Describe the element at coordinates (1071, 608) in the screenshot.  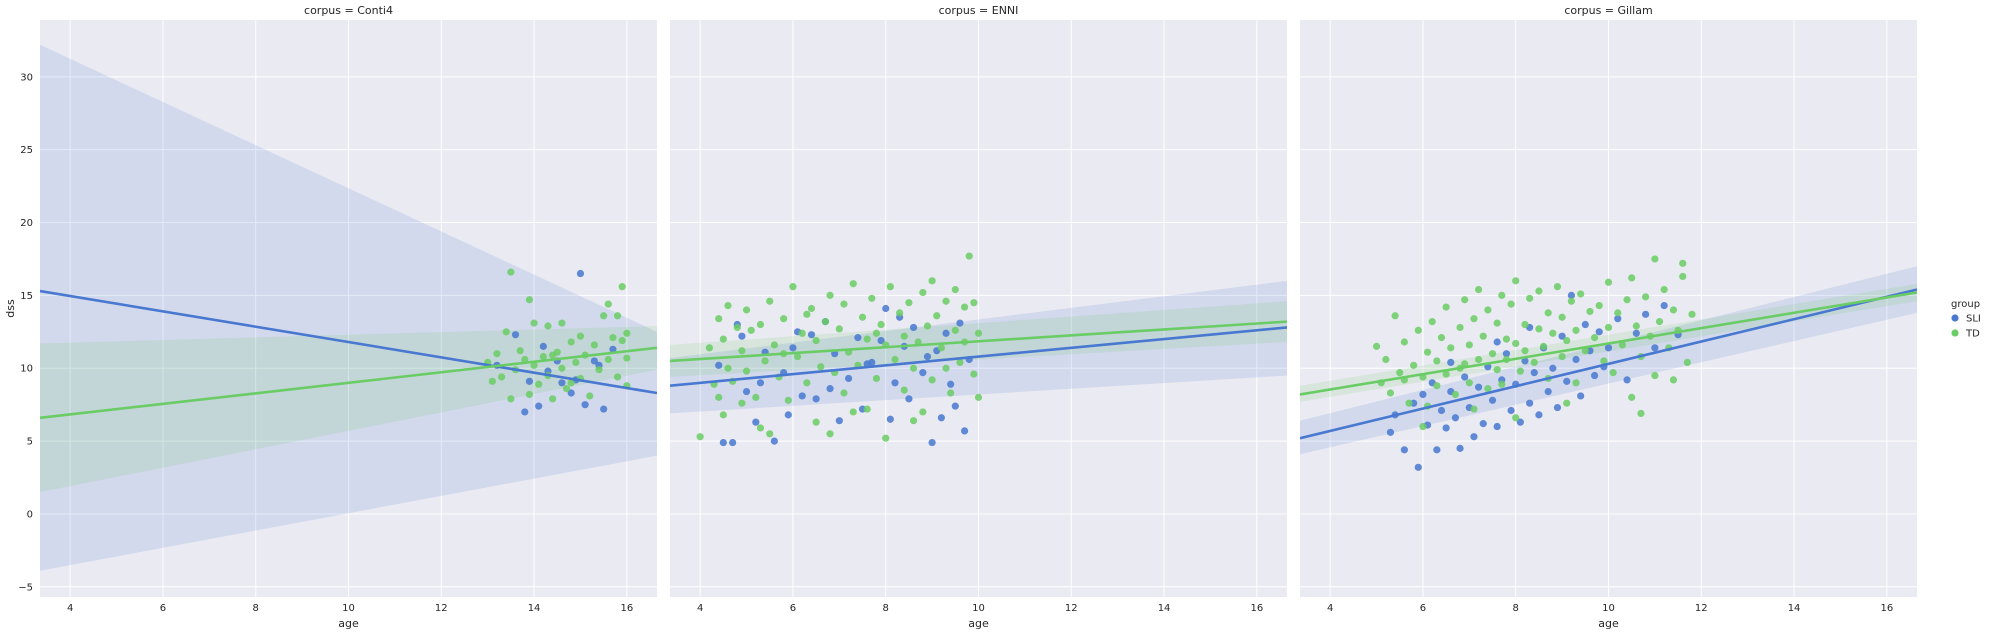
I see `x-tick-label: 12` at that location.